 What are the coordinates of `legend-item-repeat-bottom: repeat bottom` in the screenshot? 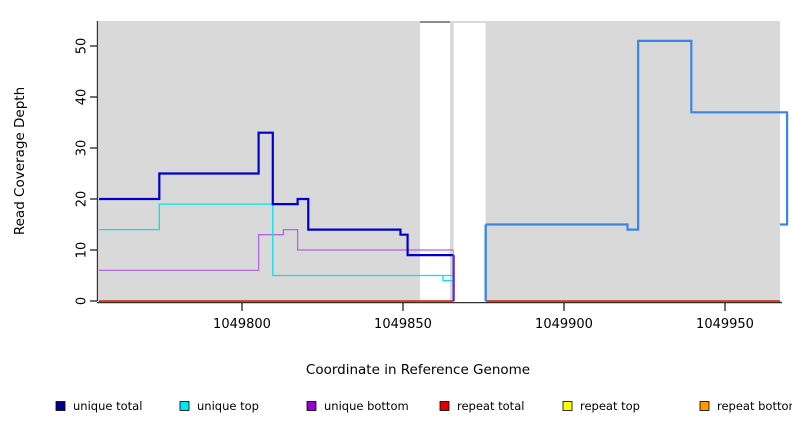 It's located at (745, 406).